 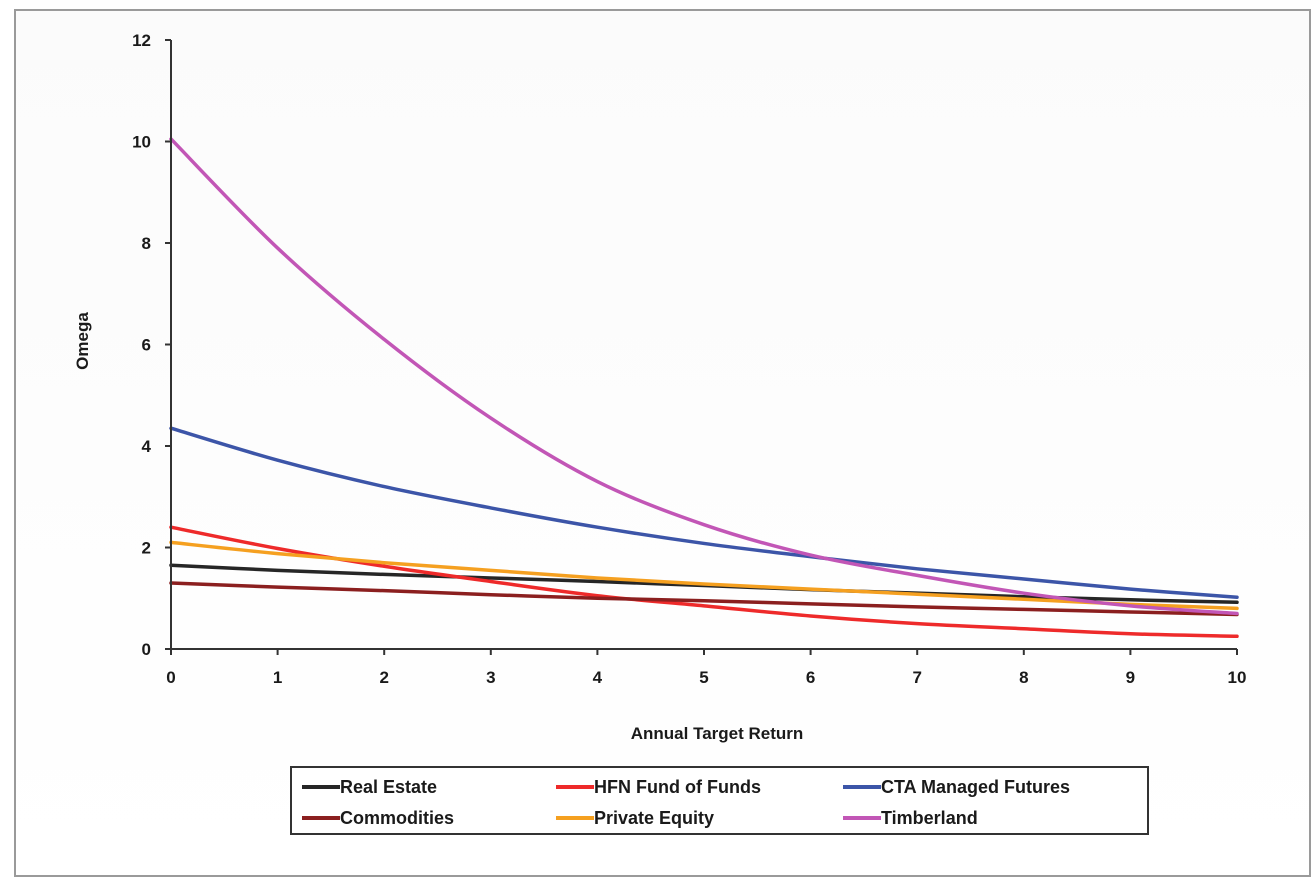 I want to click on x-tick-label: 7, so click(x=916, y=677).